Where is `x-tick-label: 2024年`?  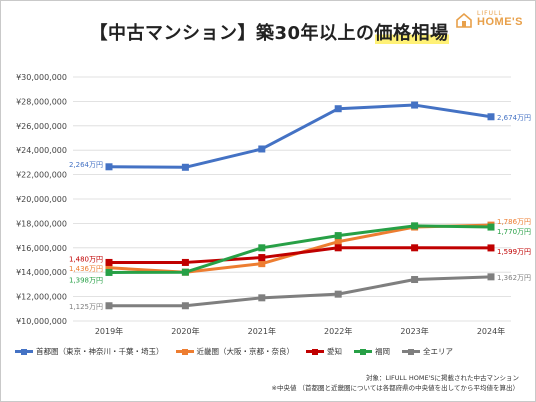
x-tick-label: 2024年 is located at coordinates (491, 331).